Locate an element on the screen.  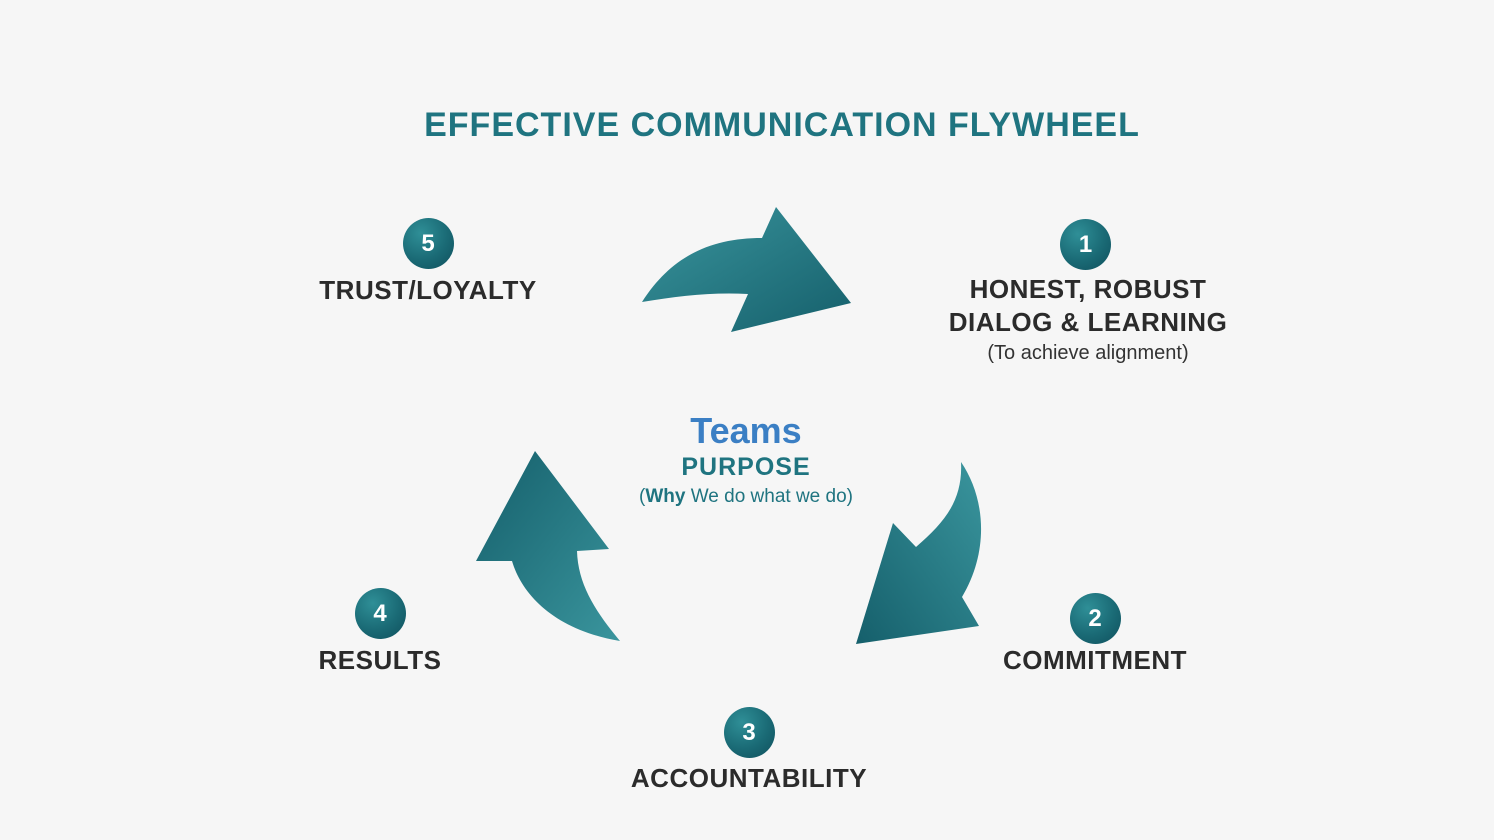
step-subtitle: (To achieve alignment) is located at coordinates (1088, 353).